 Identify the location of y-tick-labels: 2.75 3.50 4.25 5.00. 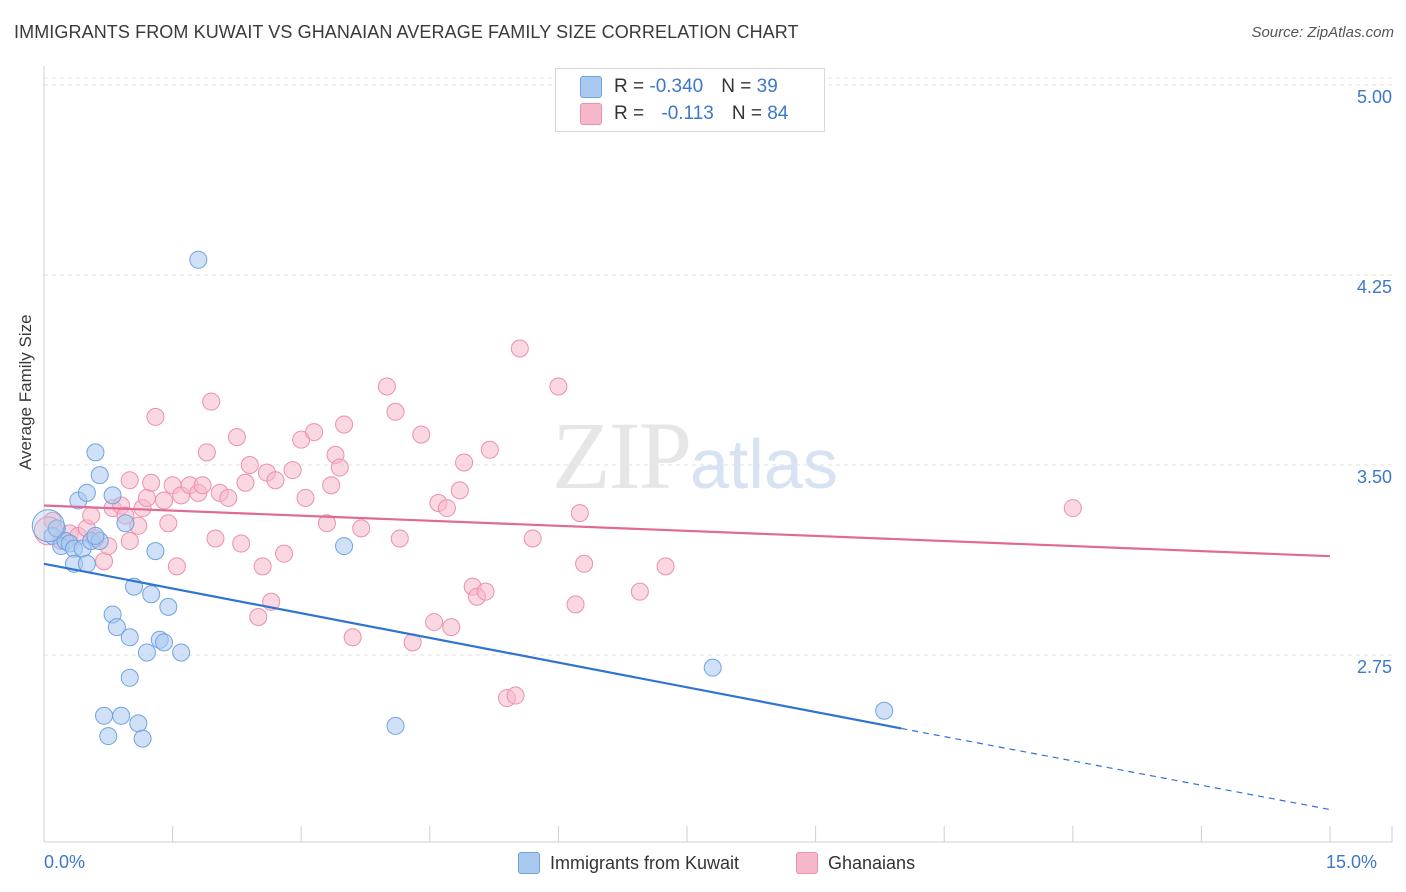
(1374, 382).